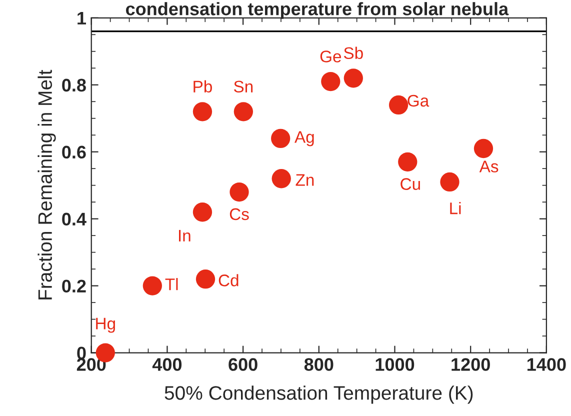  What do you see at coordinates (105, 325) in the screenshot?
I see `annotation: Hg` at bounding box center [105, 325].